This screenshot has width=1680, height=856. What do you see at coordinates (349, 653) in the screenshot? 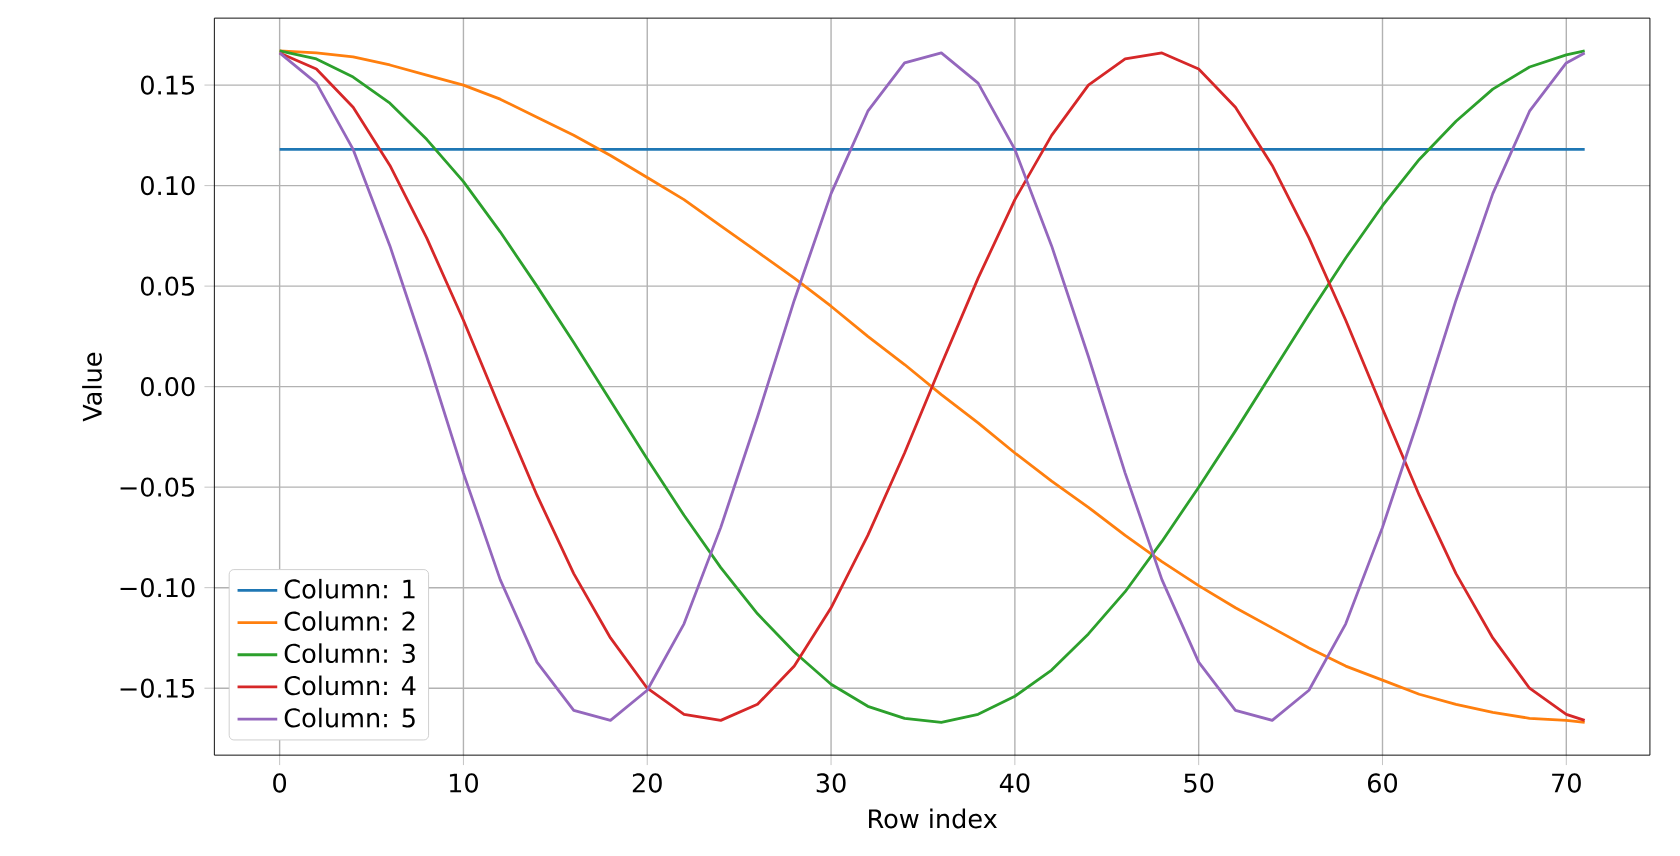
I see `legend-label: Column: 3` at bounding box center [349, 653].